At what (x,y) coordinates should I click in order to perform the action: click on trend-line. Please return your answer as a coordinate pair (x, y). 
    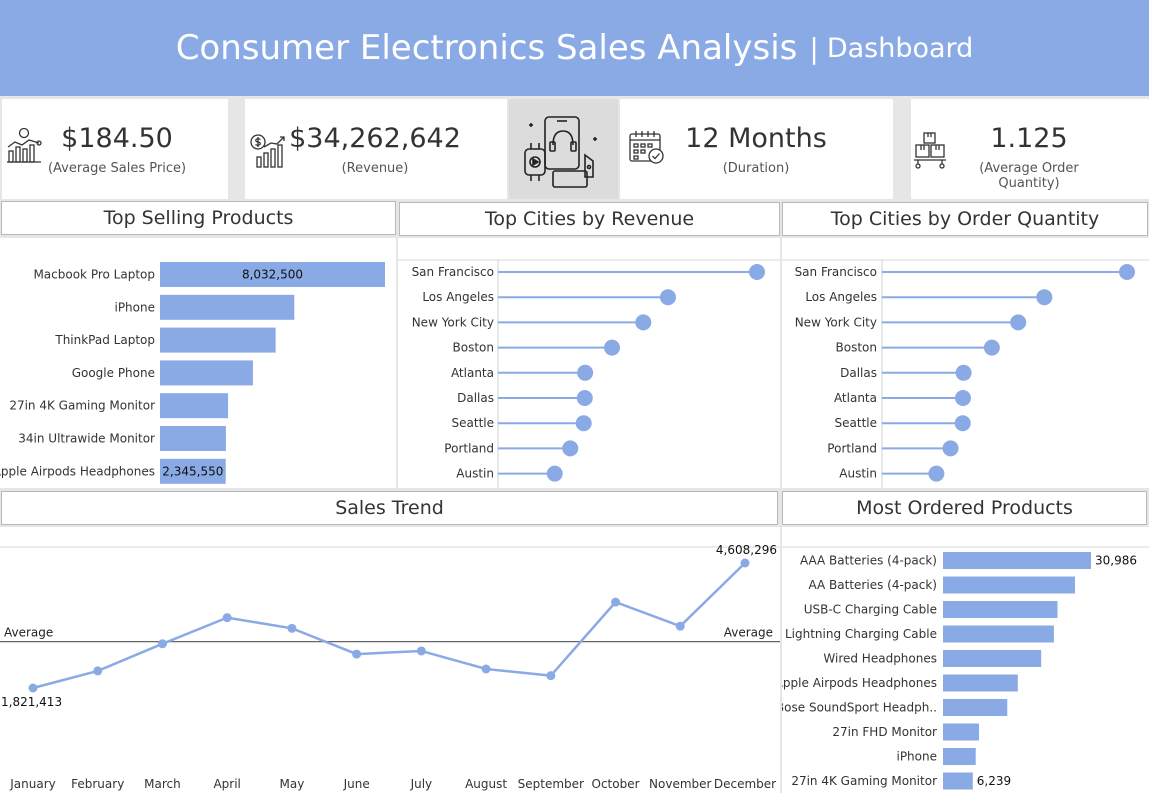
    Looking at the image, I should click on (389, 626).